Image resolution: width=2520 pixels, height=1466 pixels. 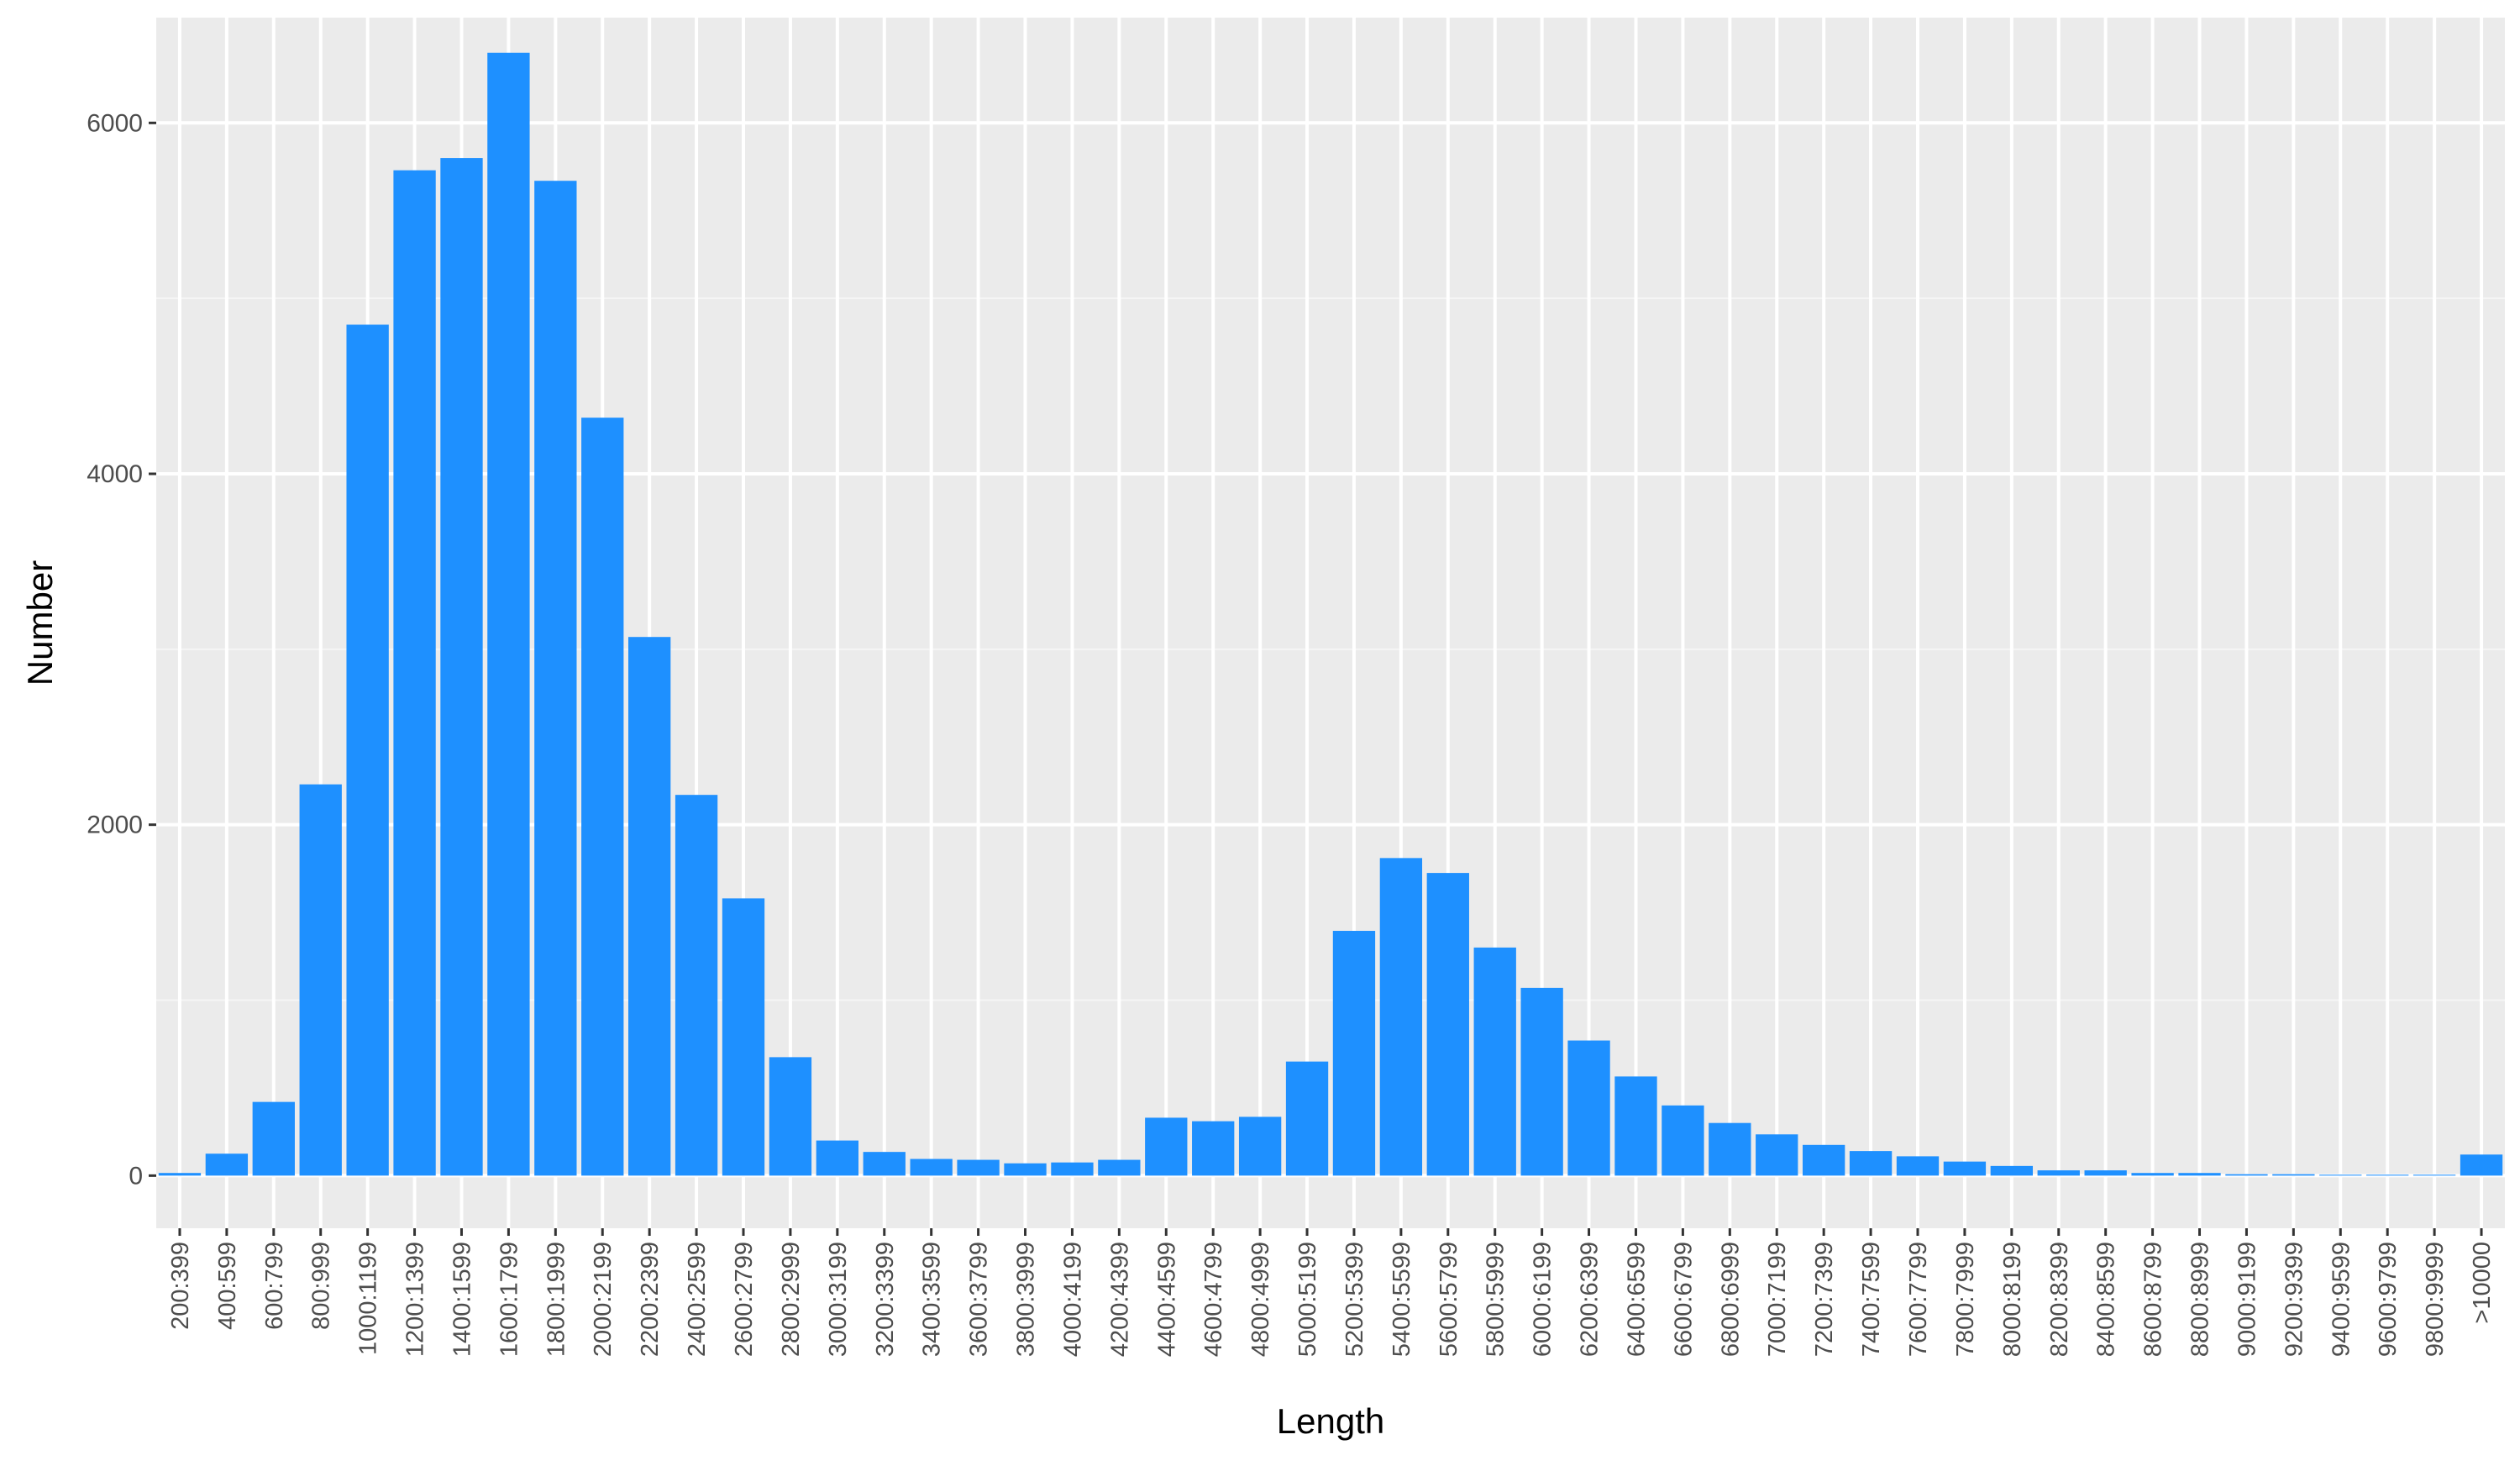 What do you see at coordinates (2341, 1299) in the screenshot?
I see `x-tick-label: 9400:9599` at bounding box center [2341, 1299].